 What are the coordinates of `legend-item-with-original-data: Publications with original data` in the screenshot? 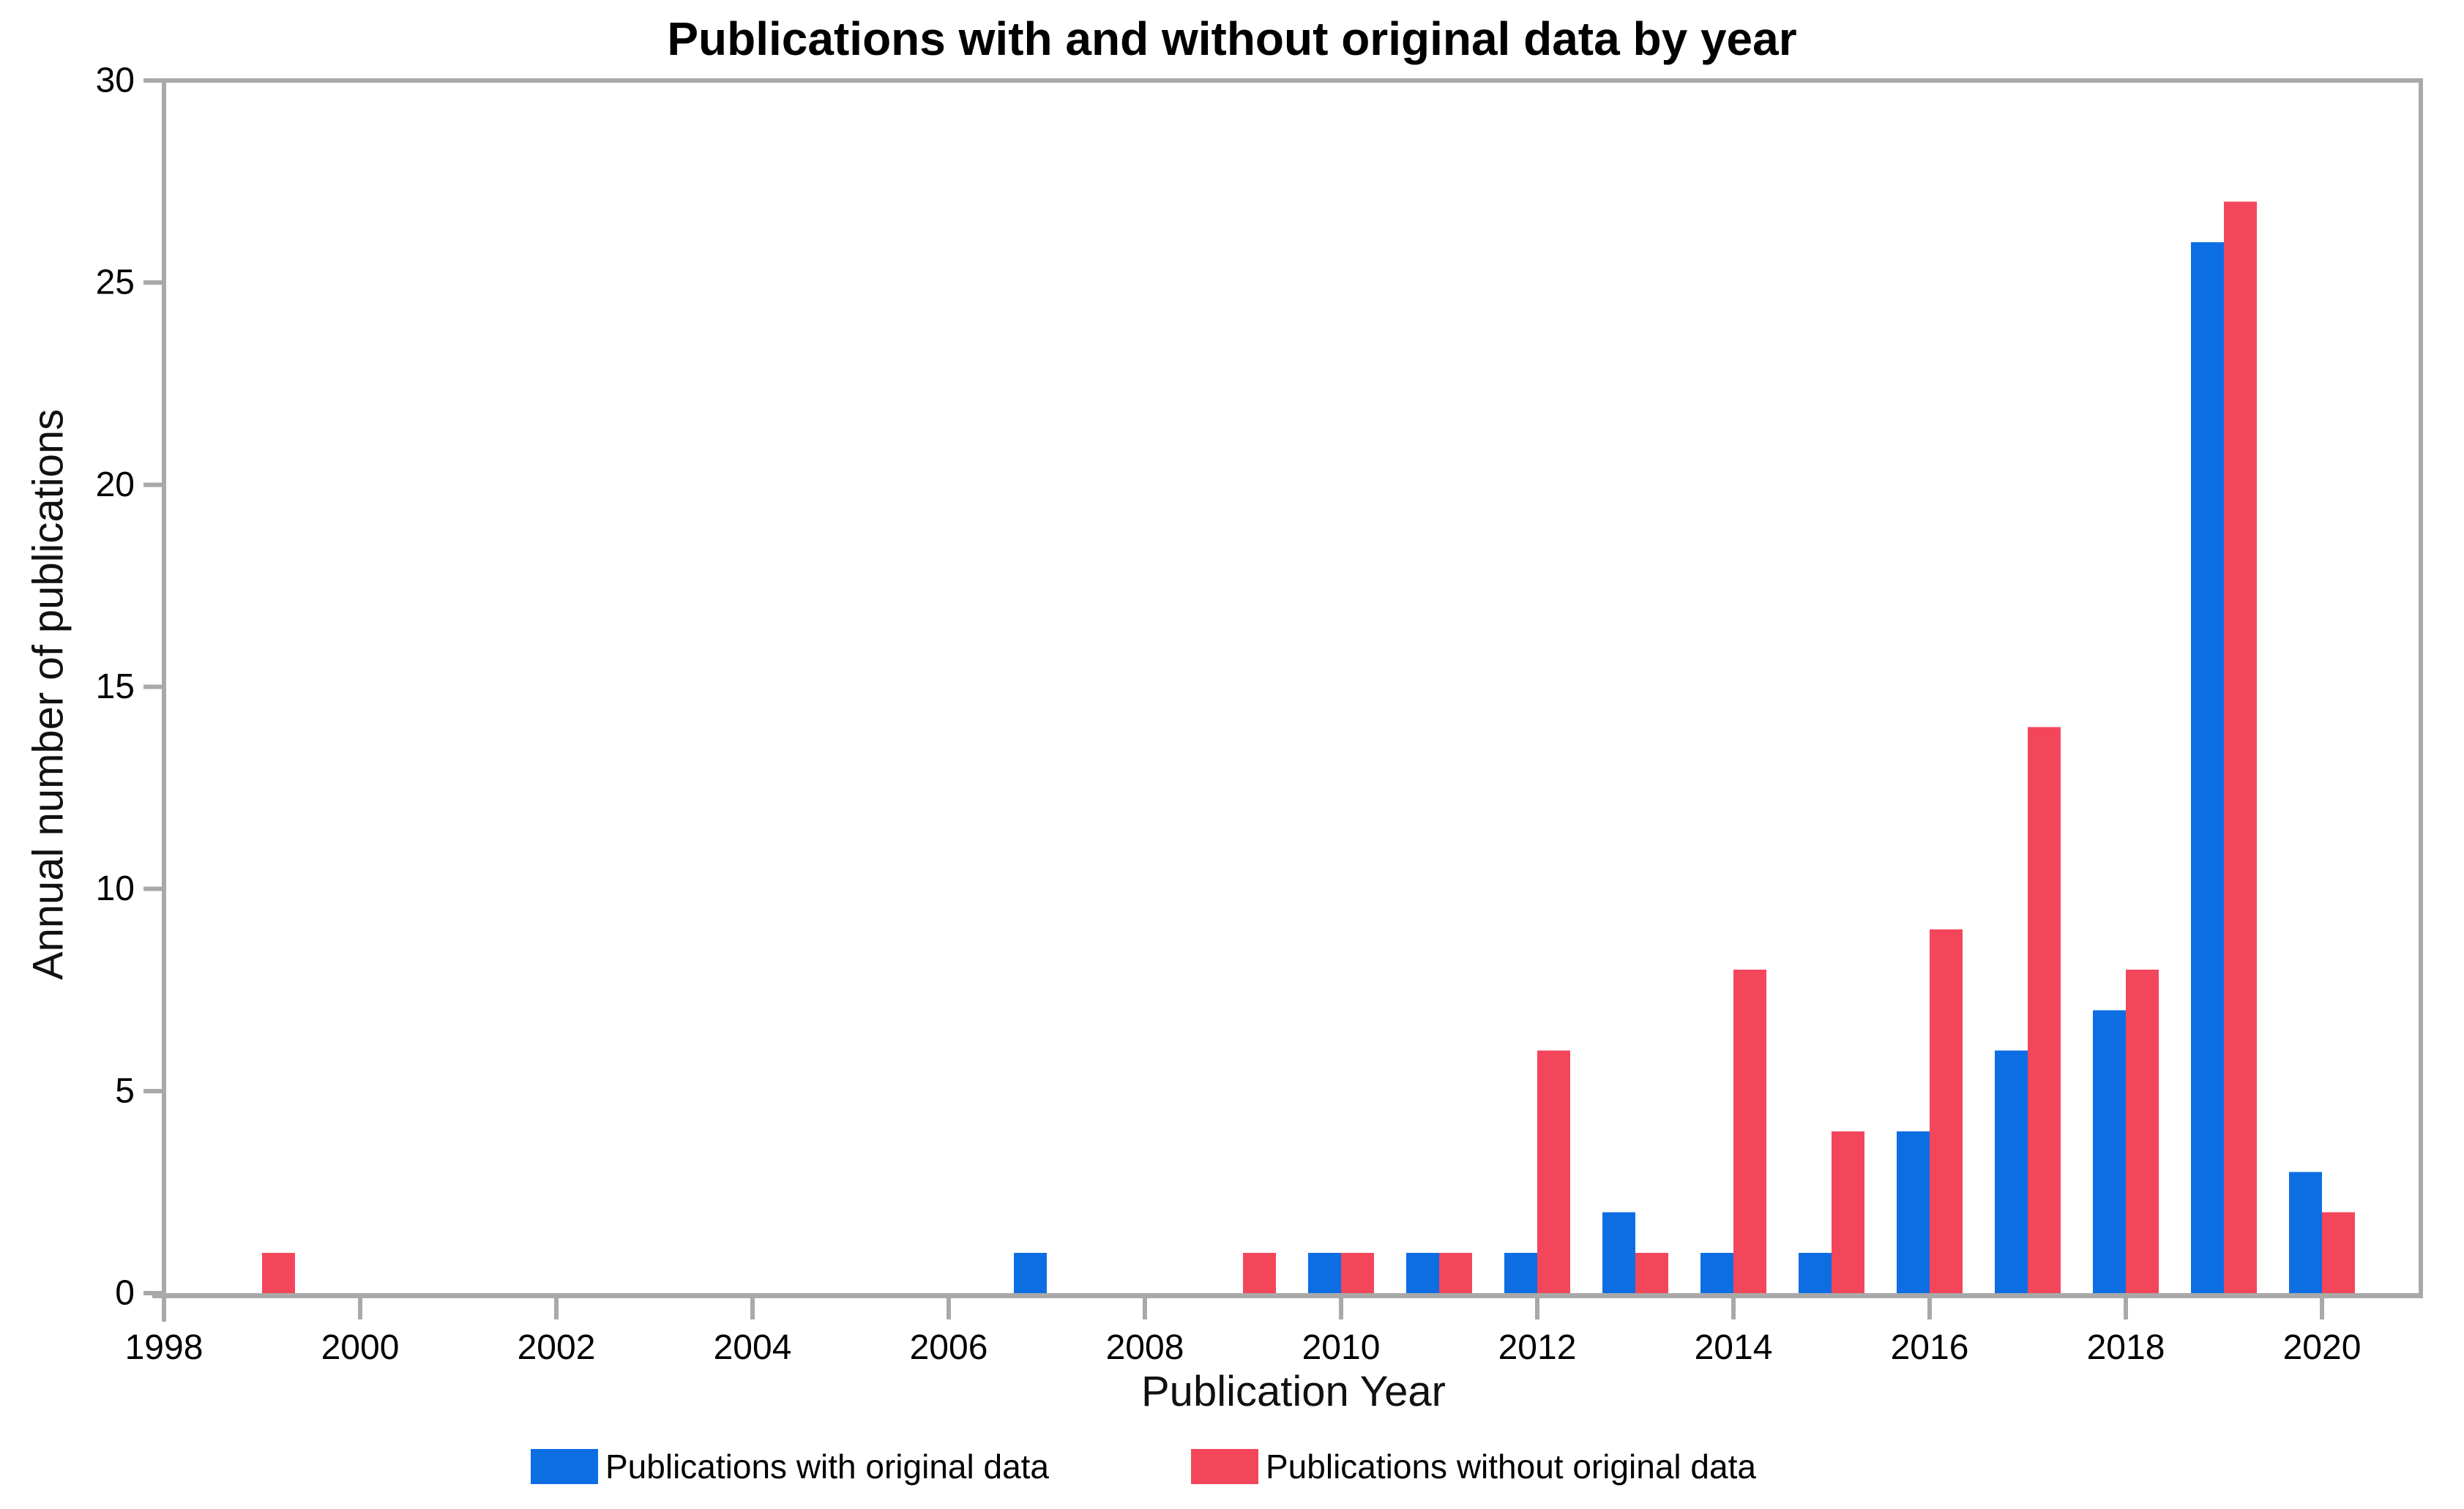 It's located at (790, 1467).